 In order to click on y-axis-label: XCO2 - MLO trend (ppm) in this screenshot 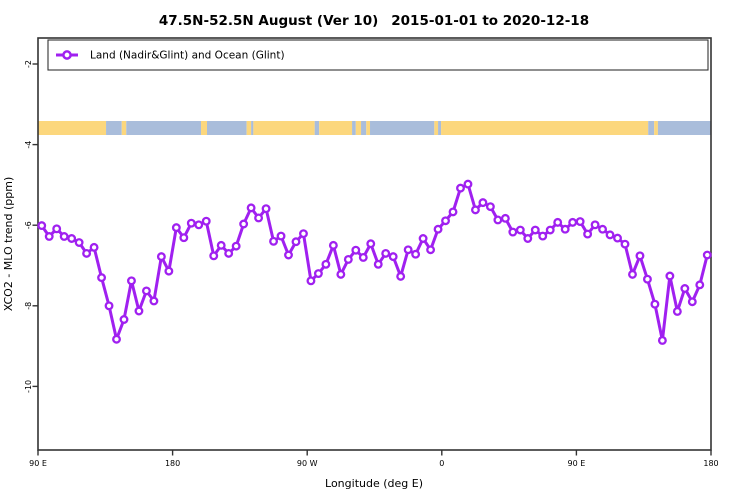, I will do `click(8, 244)`.